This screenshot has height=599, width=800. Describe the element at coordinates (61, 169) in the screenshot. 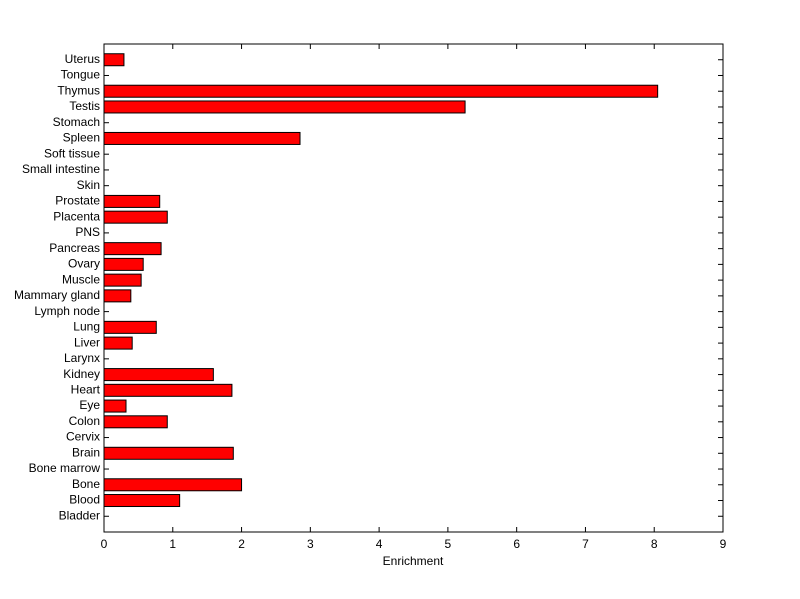

I see `y-tick-label: Small intestine` at that location.